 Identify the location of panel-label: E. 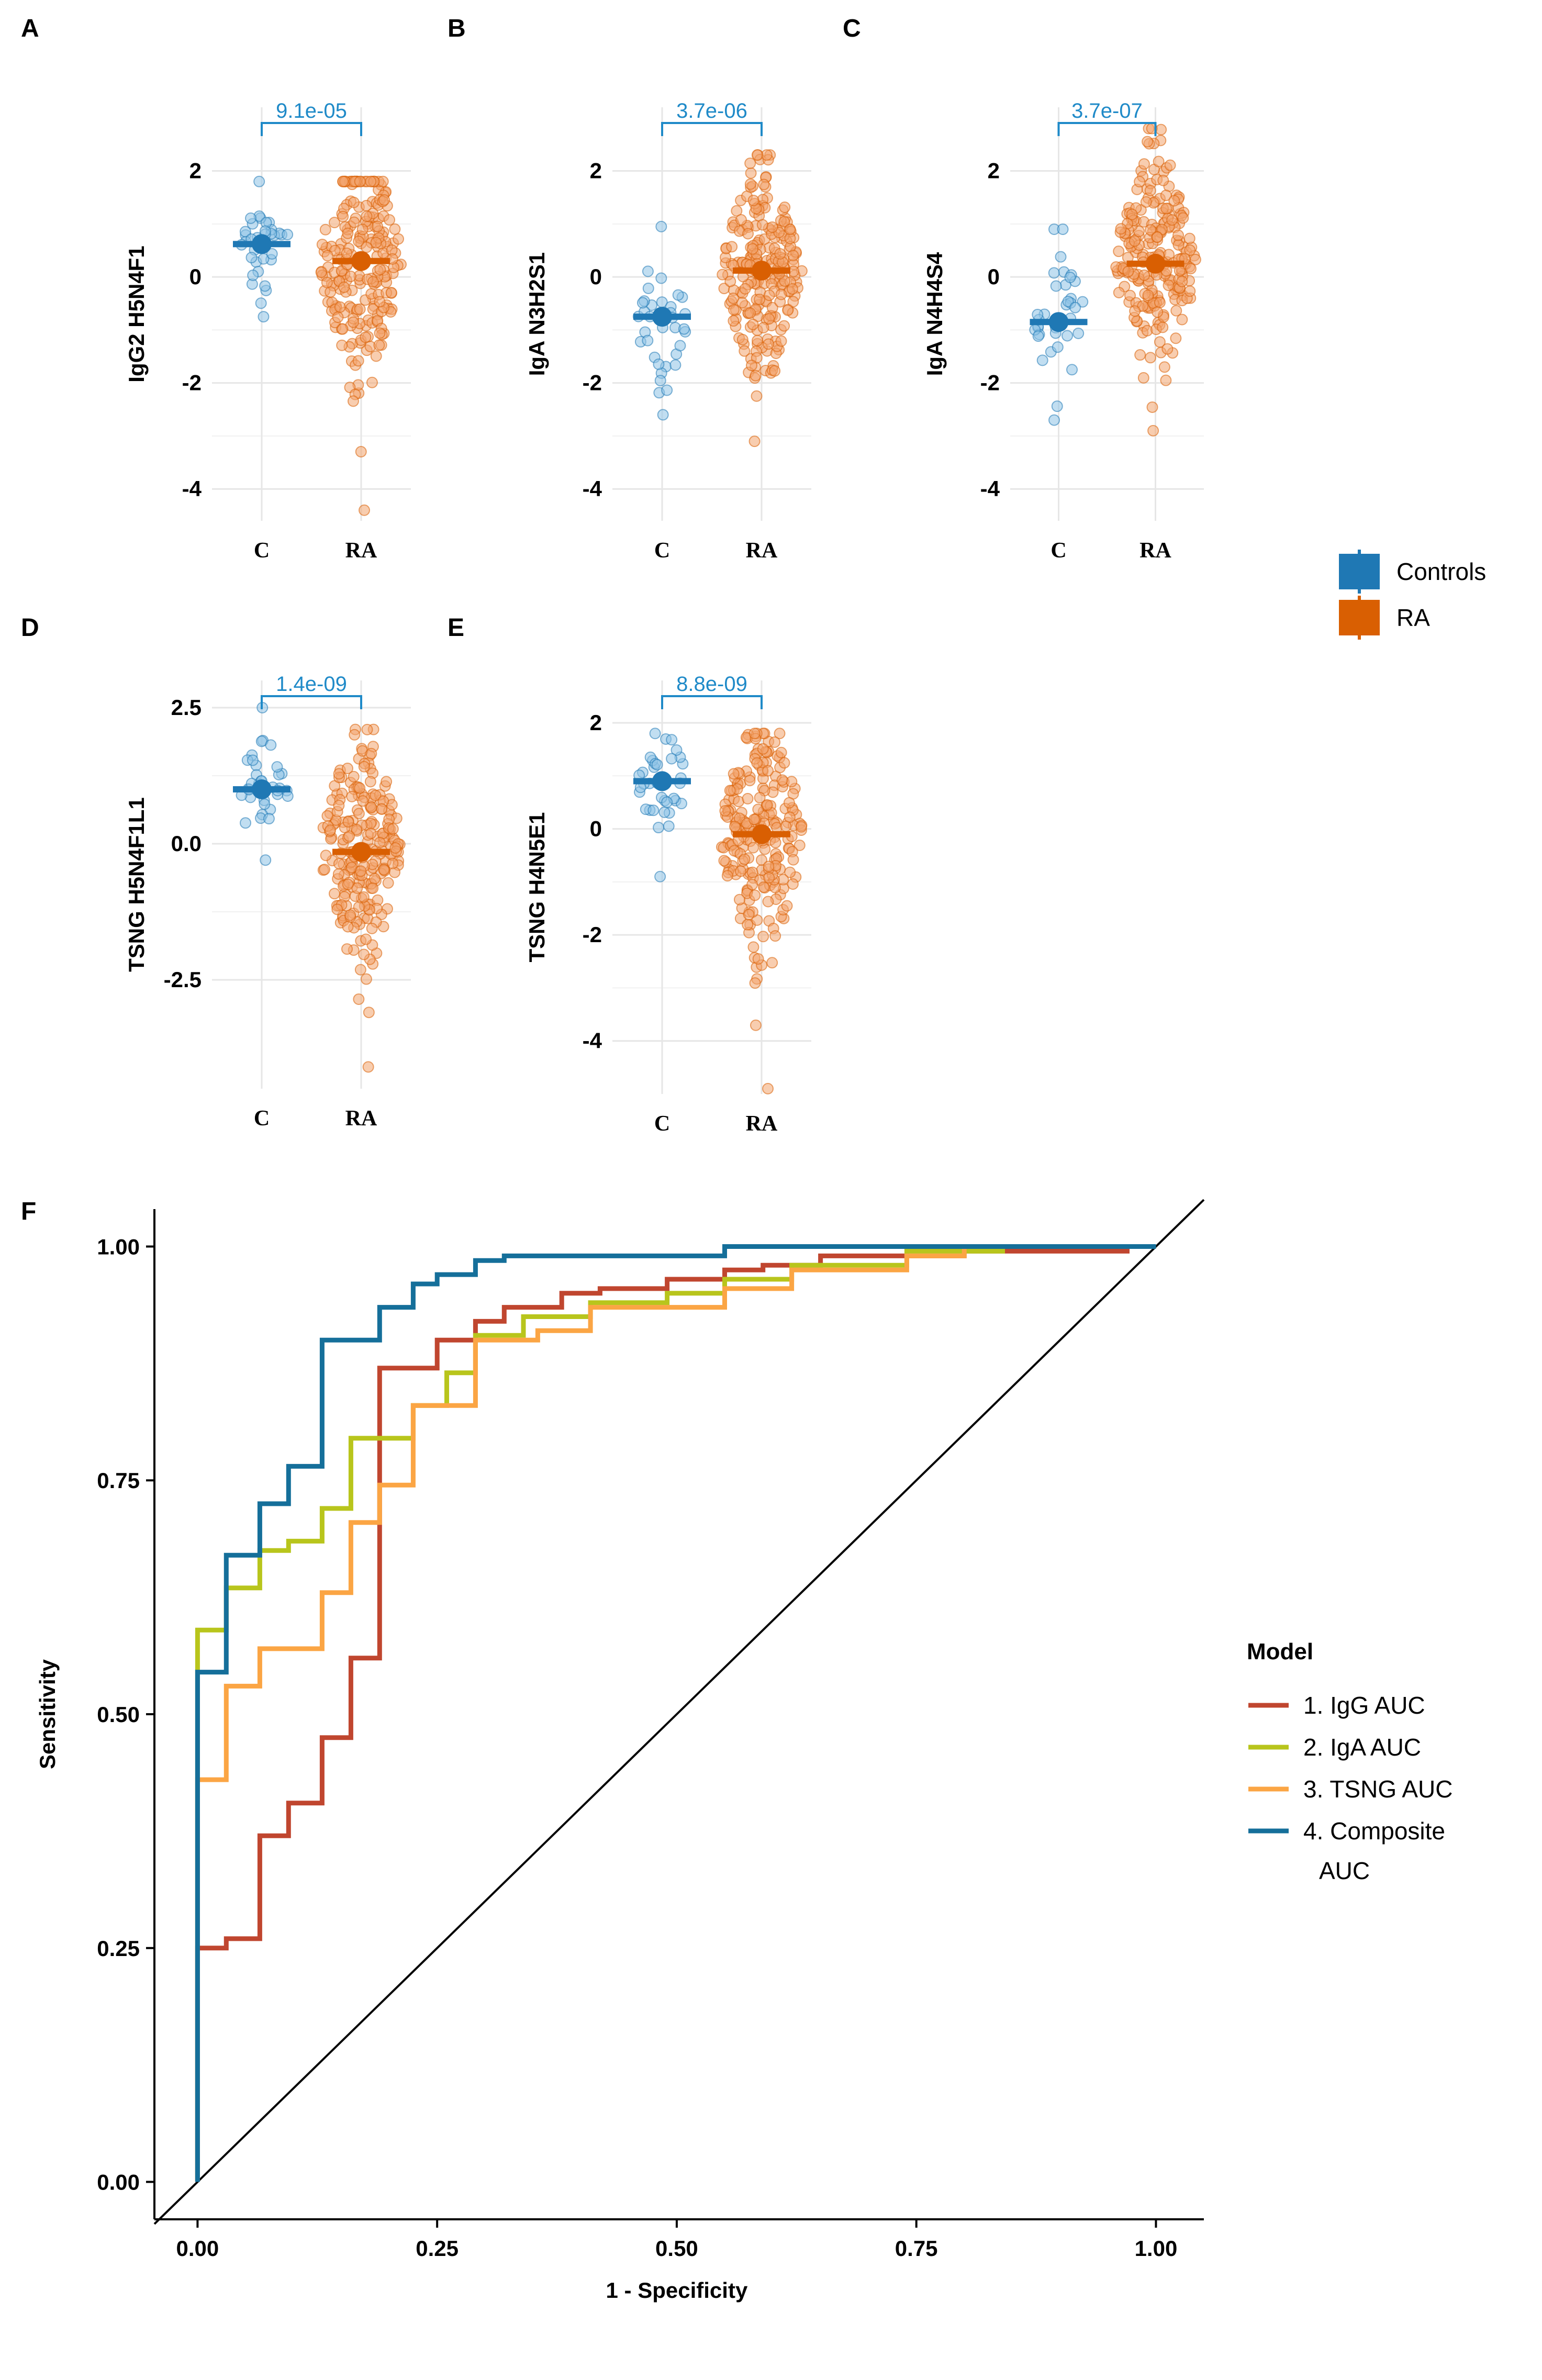
(456, 628).